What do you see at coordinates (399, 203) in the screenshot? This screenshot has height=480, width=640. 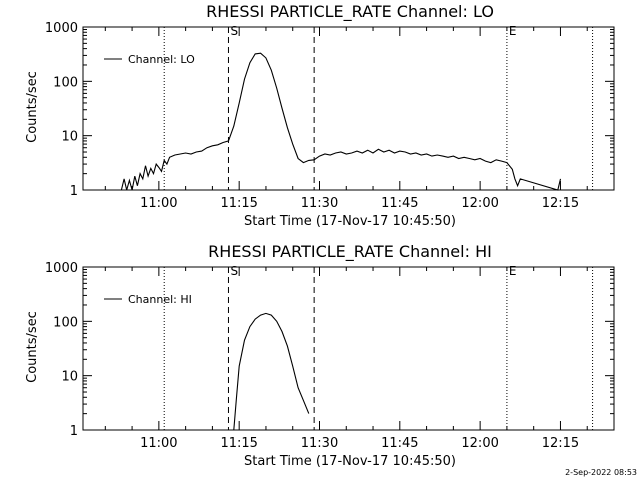 I see `lo-x-tick-label: 11:45` at bounding box center [399, 203].